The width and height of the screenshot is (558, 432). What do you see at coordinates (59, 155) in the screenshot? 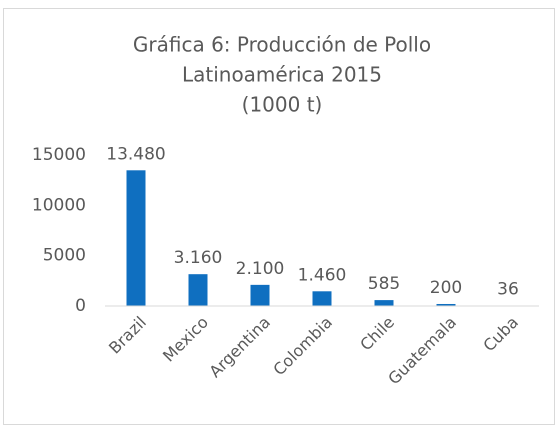
I see `y-tick-label: 15000` at bounding box center [59, 155].